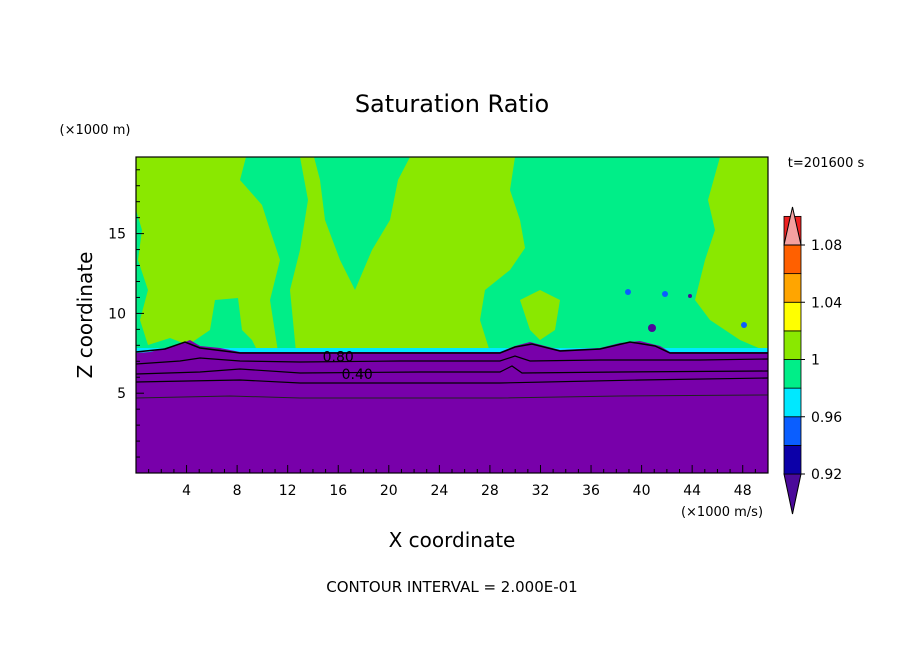  What do you see at coordinates (826, 303) in the screenshot?
I see `colorbar-tick-label: 1.04` at bounding box center [826, 303].